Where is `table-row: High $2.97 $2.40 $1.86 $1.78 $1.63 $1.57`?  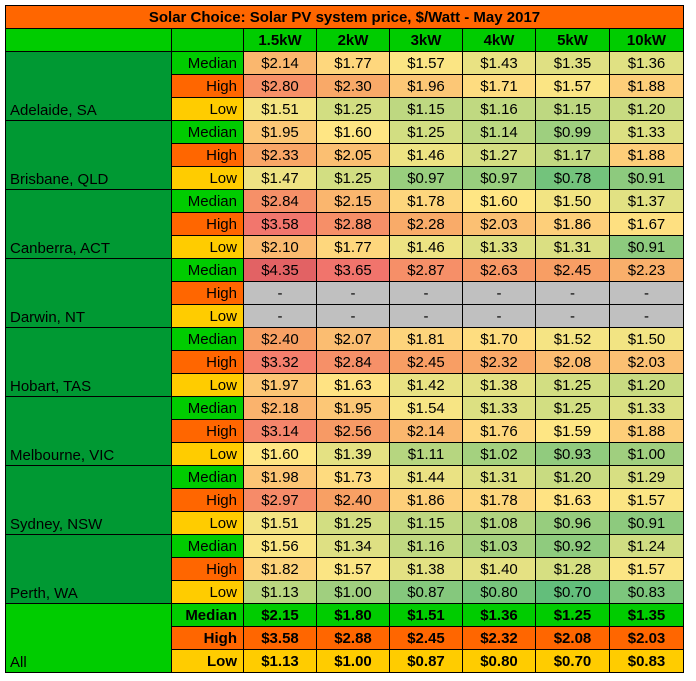
table-row: High $2.97 $2.40 $1.86 $1.78 $1.63 $1.57 is located at coordinates (345, 500).